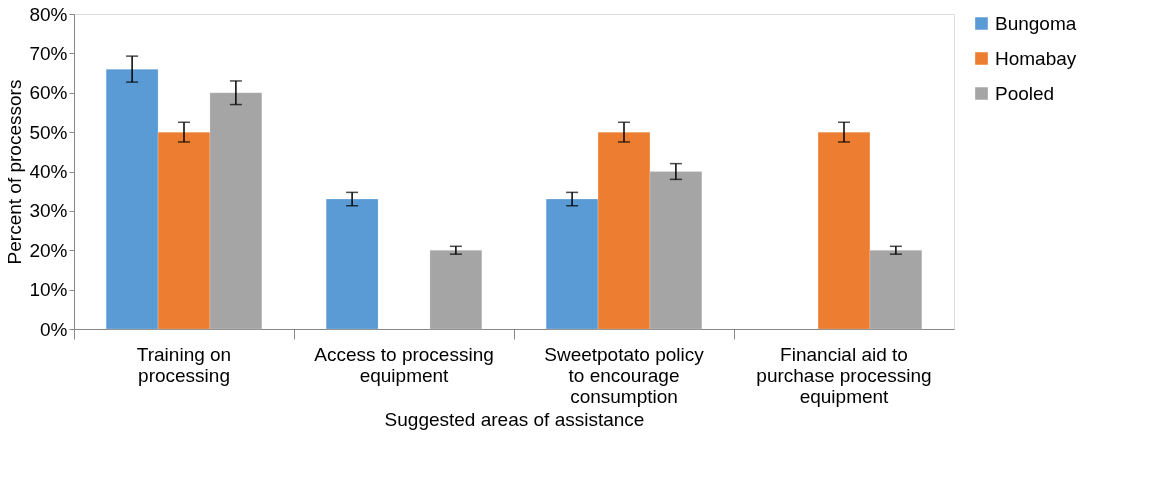 This screenshot has width=1172, height=490. What do you see at coordinates (1036, 58) in the screenshot?
I see `legend-label: Homabay` at bounding box center [1036, 58].